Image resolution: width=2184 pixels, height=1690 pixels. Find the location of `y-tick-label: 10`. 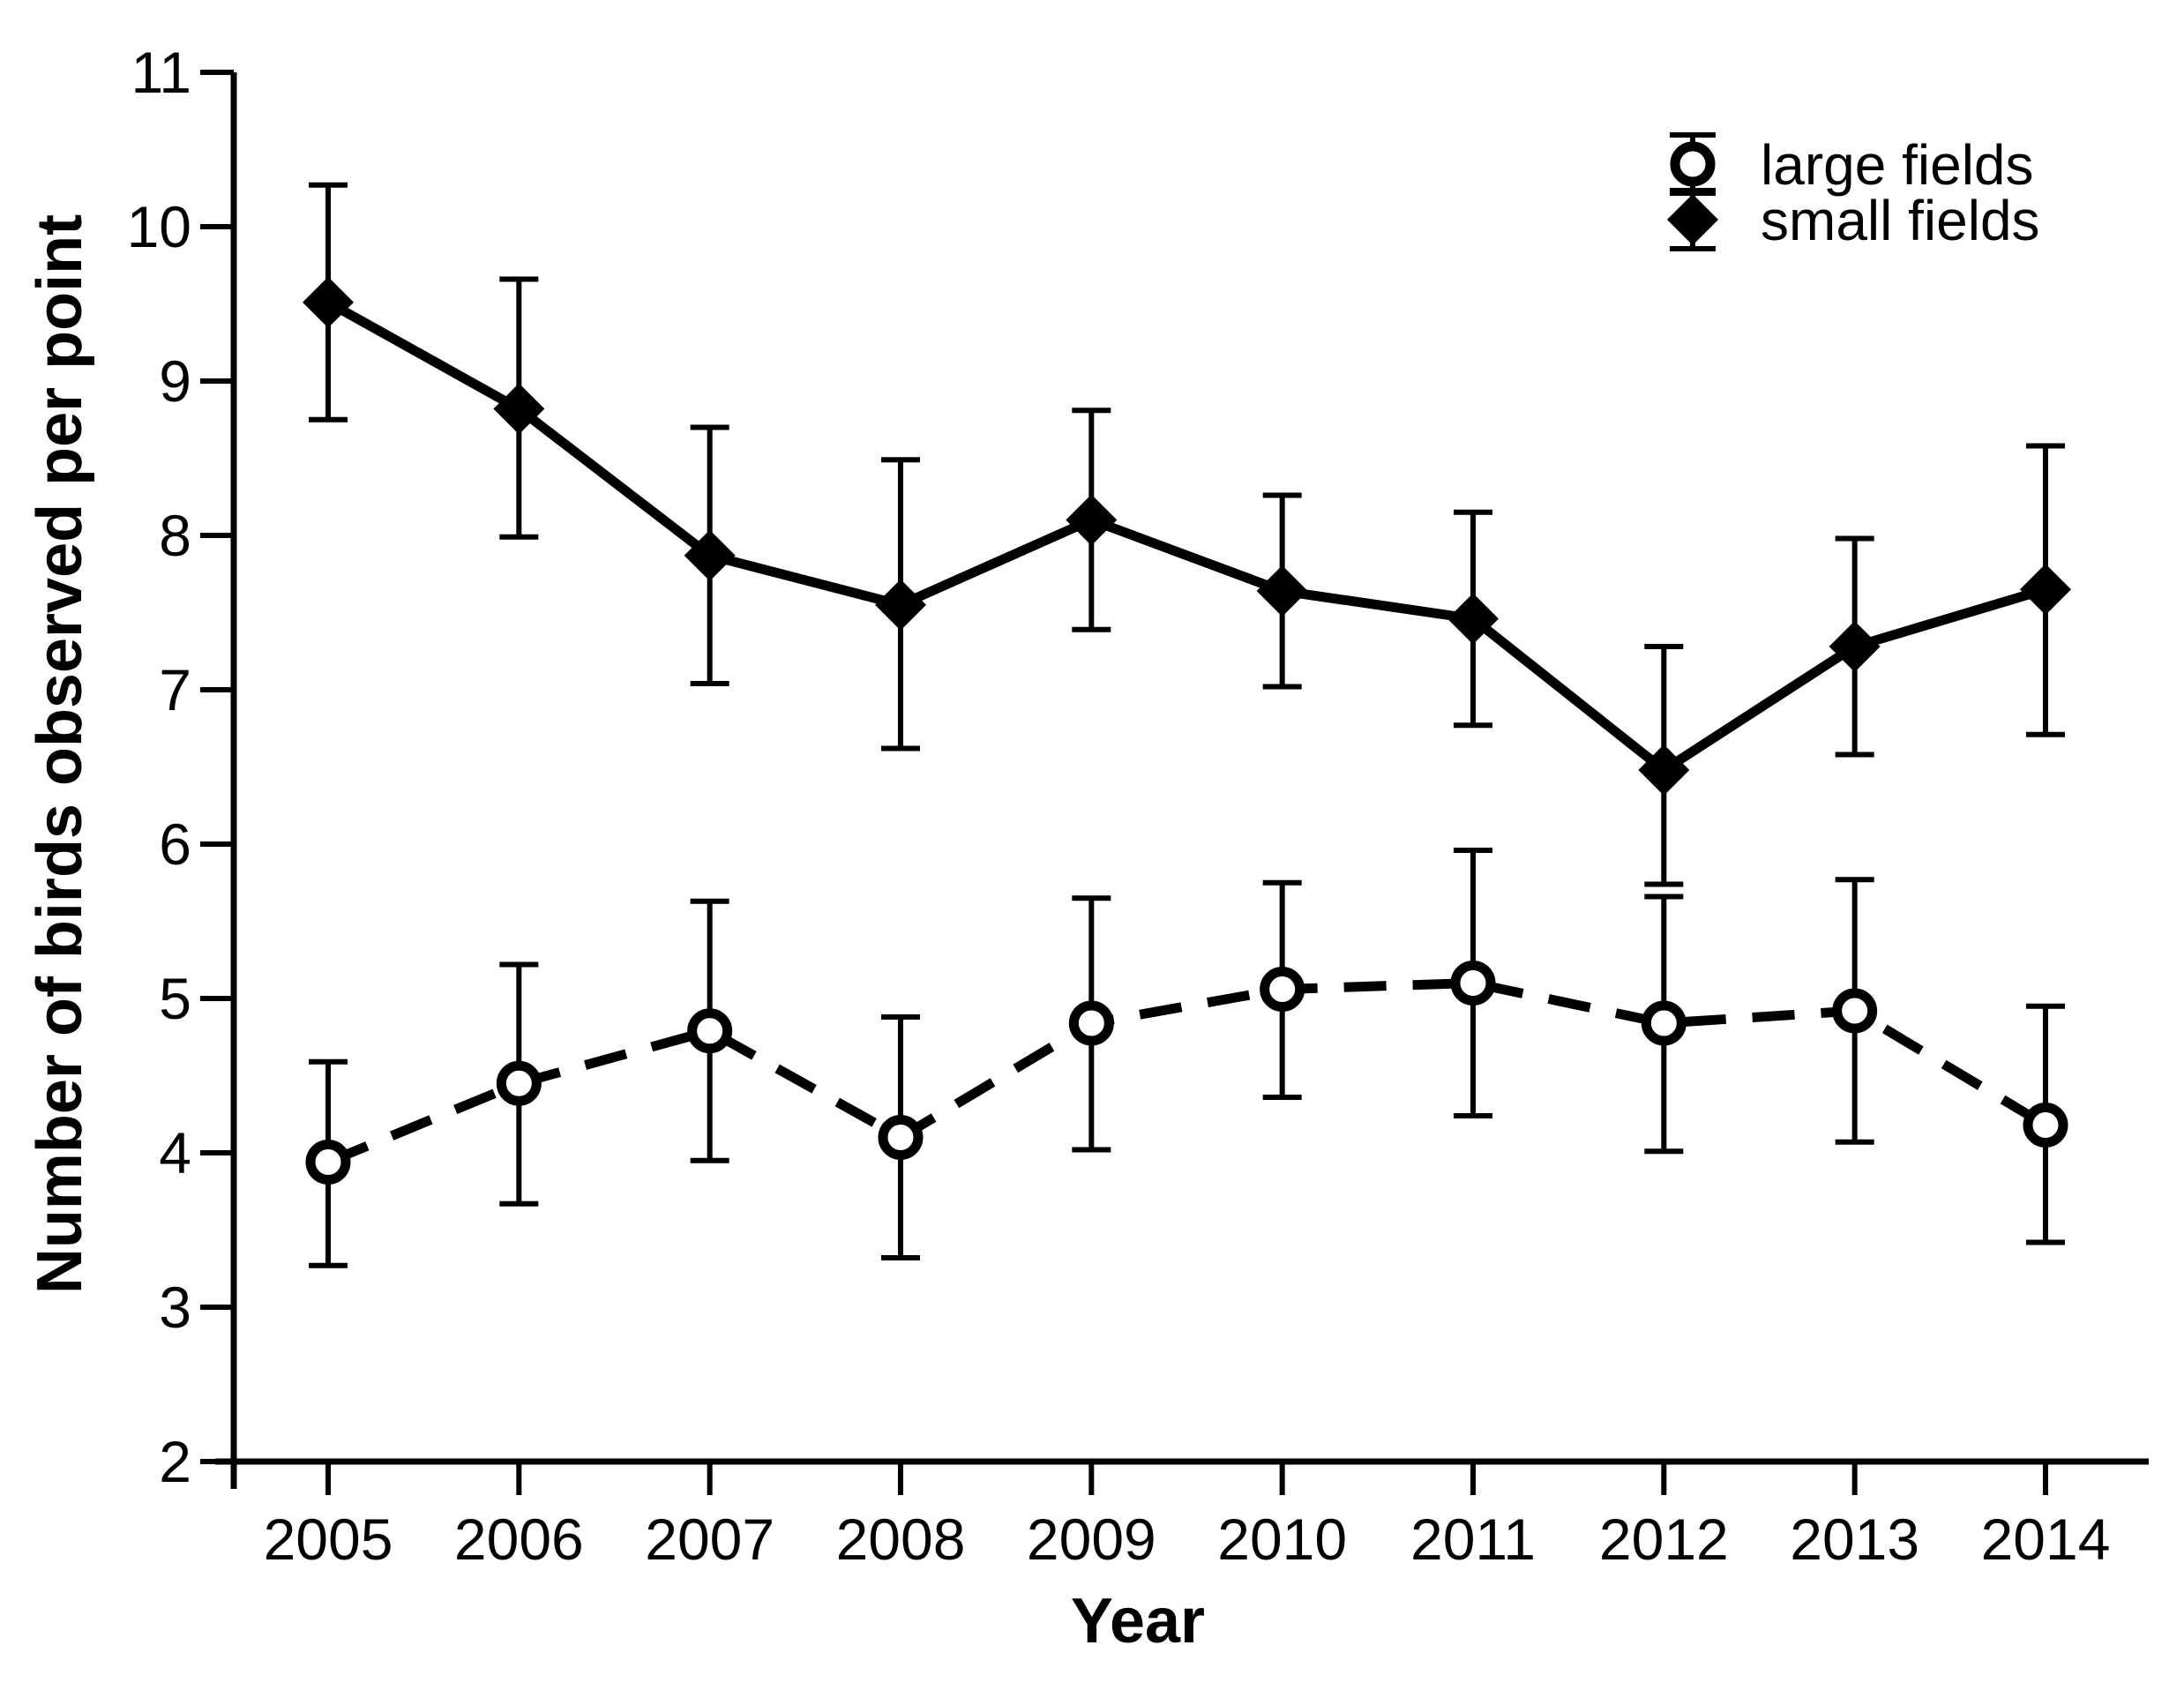

y-tick-label: 10 is located at coordinates (159, 227).